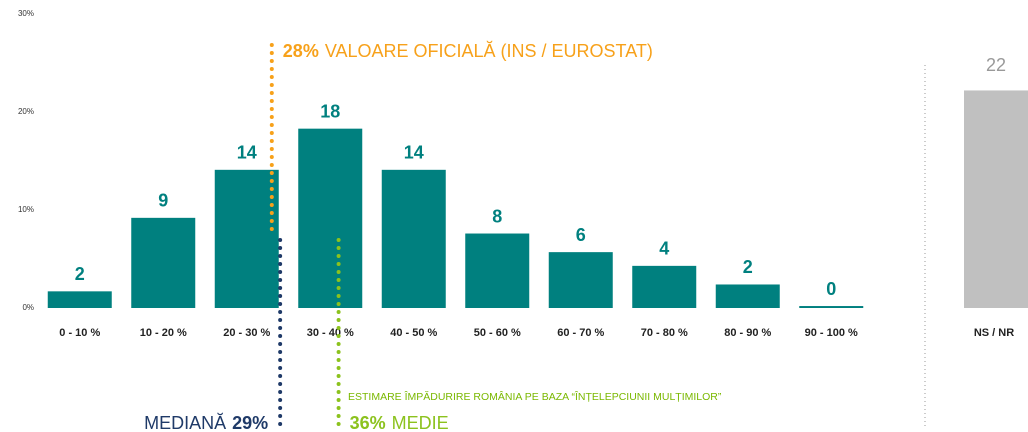 The image size is (1028, 432). What do you see at coordinates (26, 209) in the screenshot?
I see `y-tick-label: 10%` at bounding box center [26, 209].